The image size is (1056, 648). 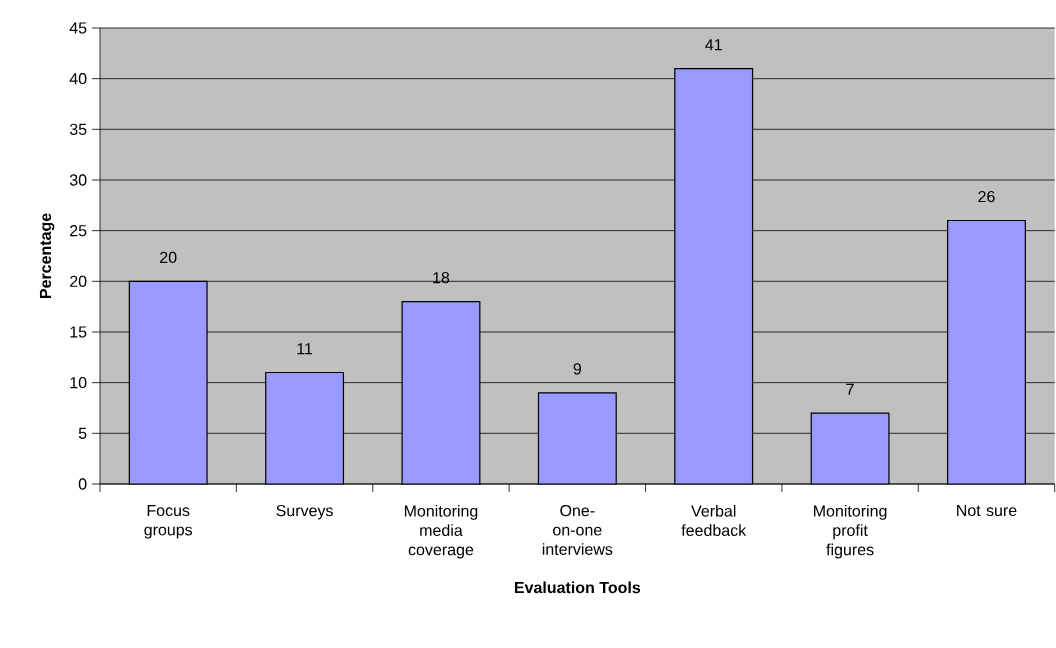 What do you see at coordinates (850, 389) in the screenshot?
I see `data-label: 7` at bounding box center [850, 389].